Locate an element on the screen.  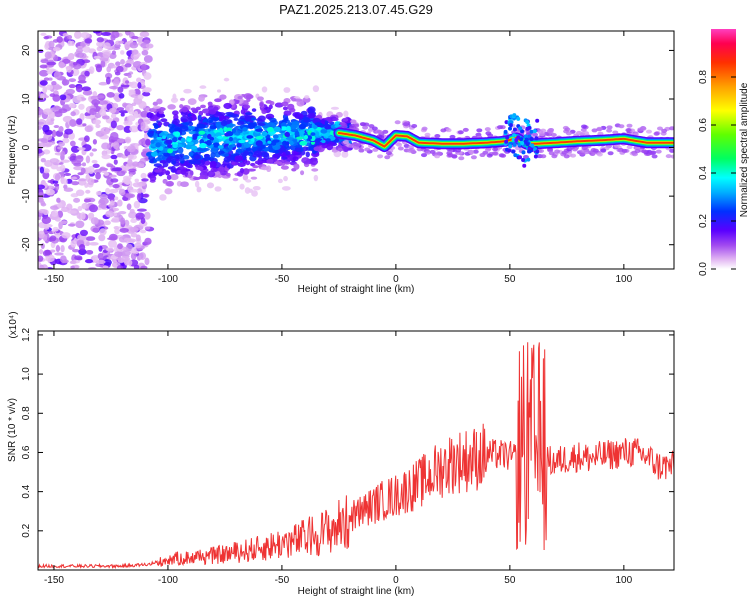
y-tick-label: 0.8 is located at coordinates (26, 413).